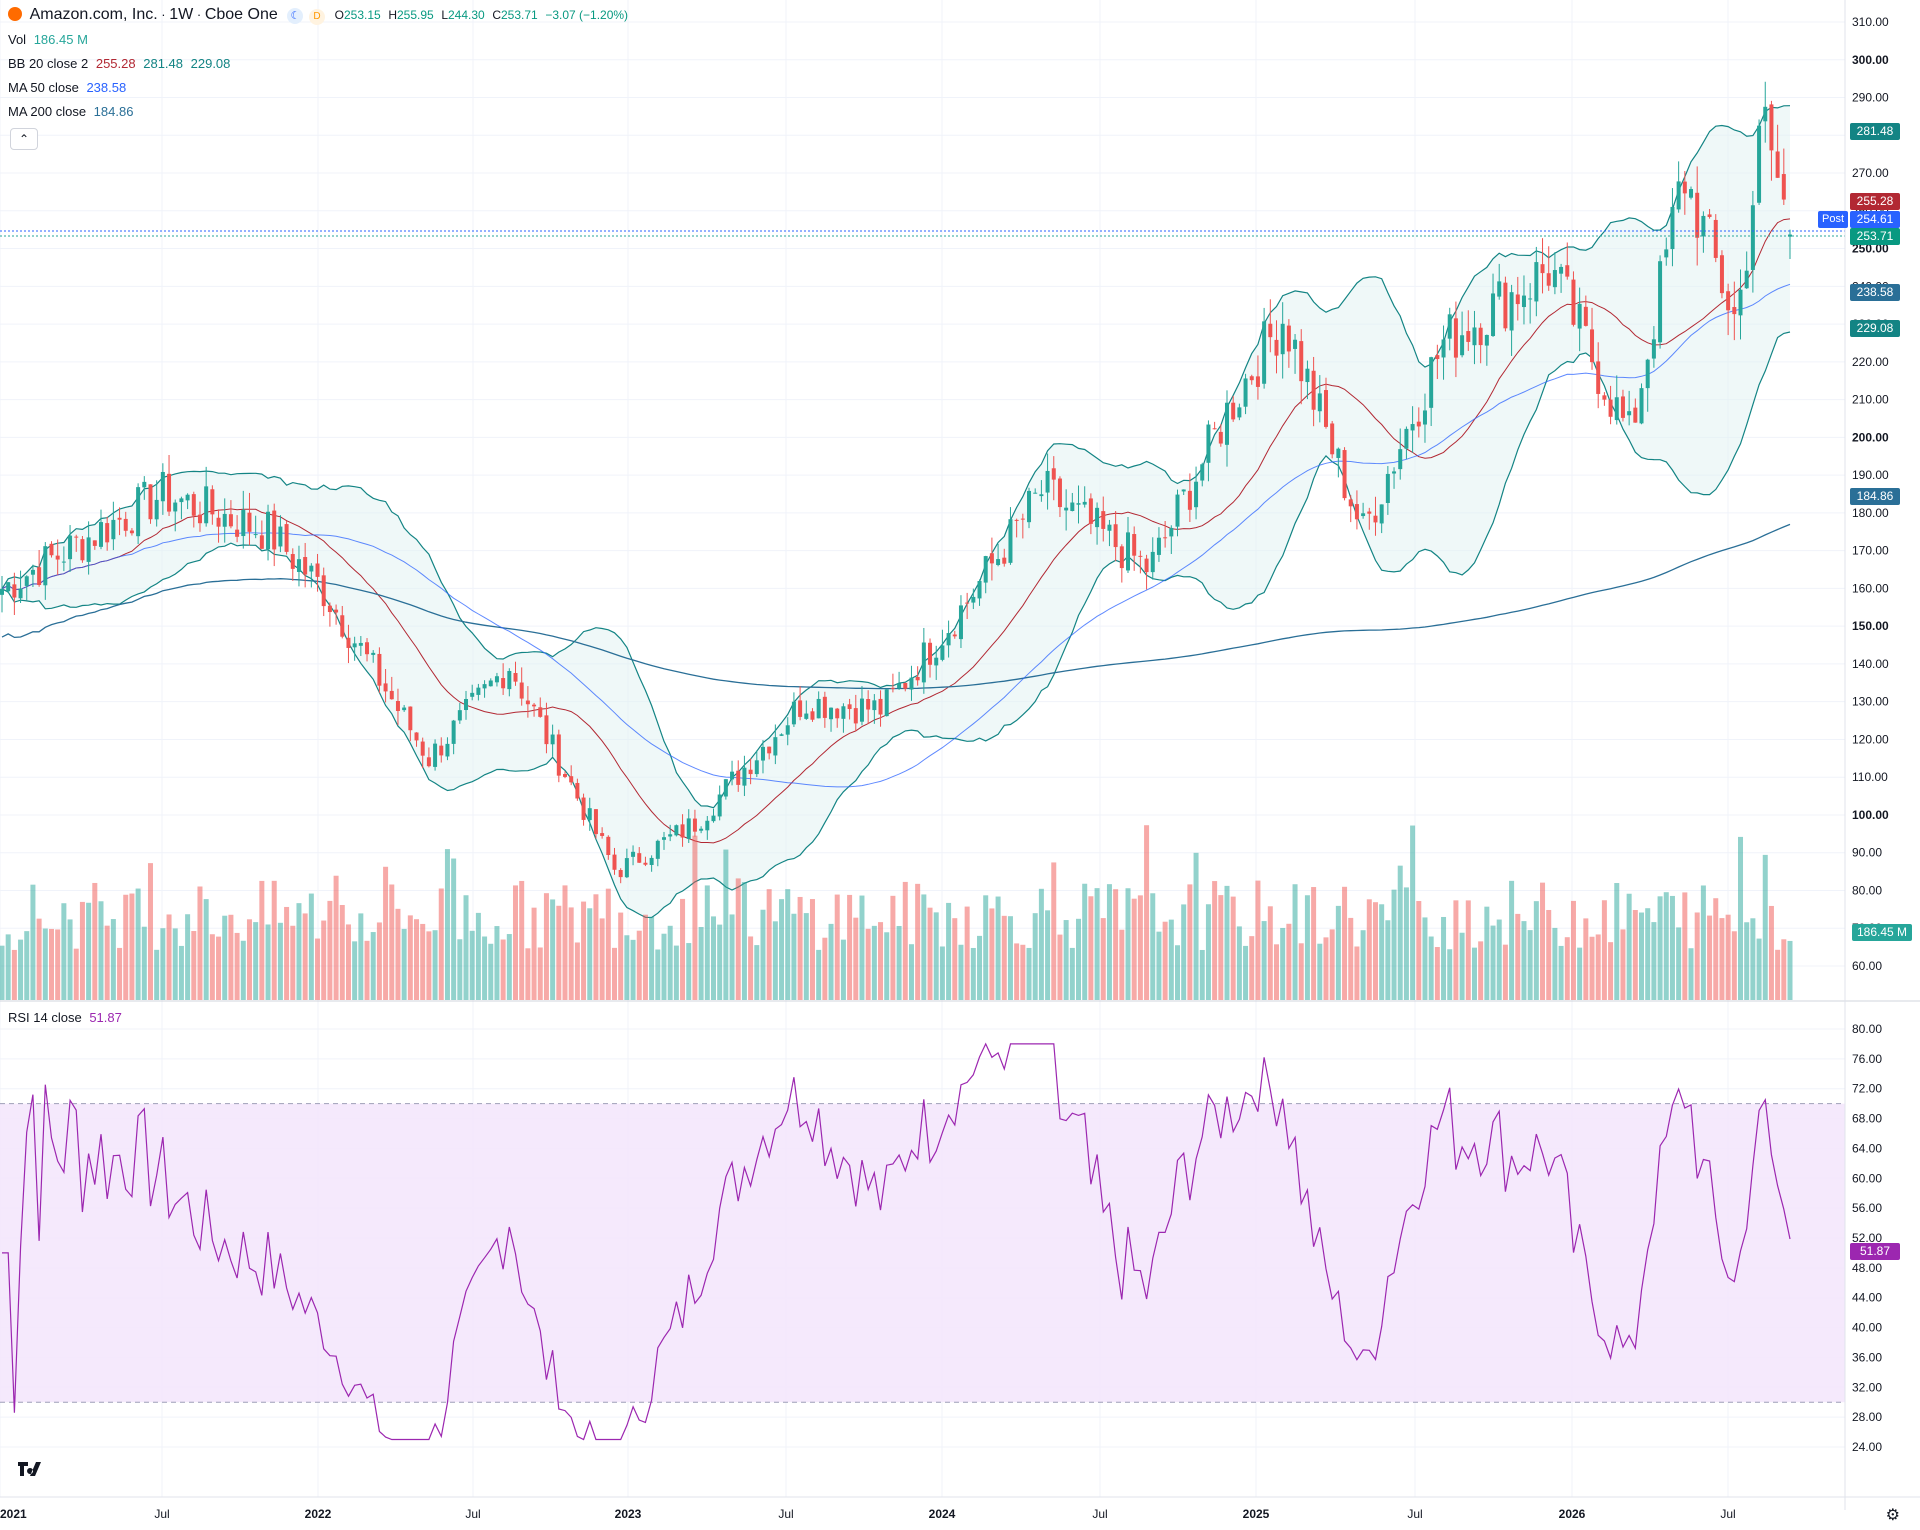 This screenshot has width=1920, height=1530. Describe the element at coordinates (1572, 1514) in the screenshot. I see `time-tick-label: 2026` at that location.